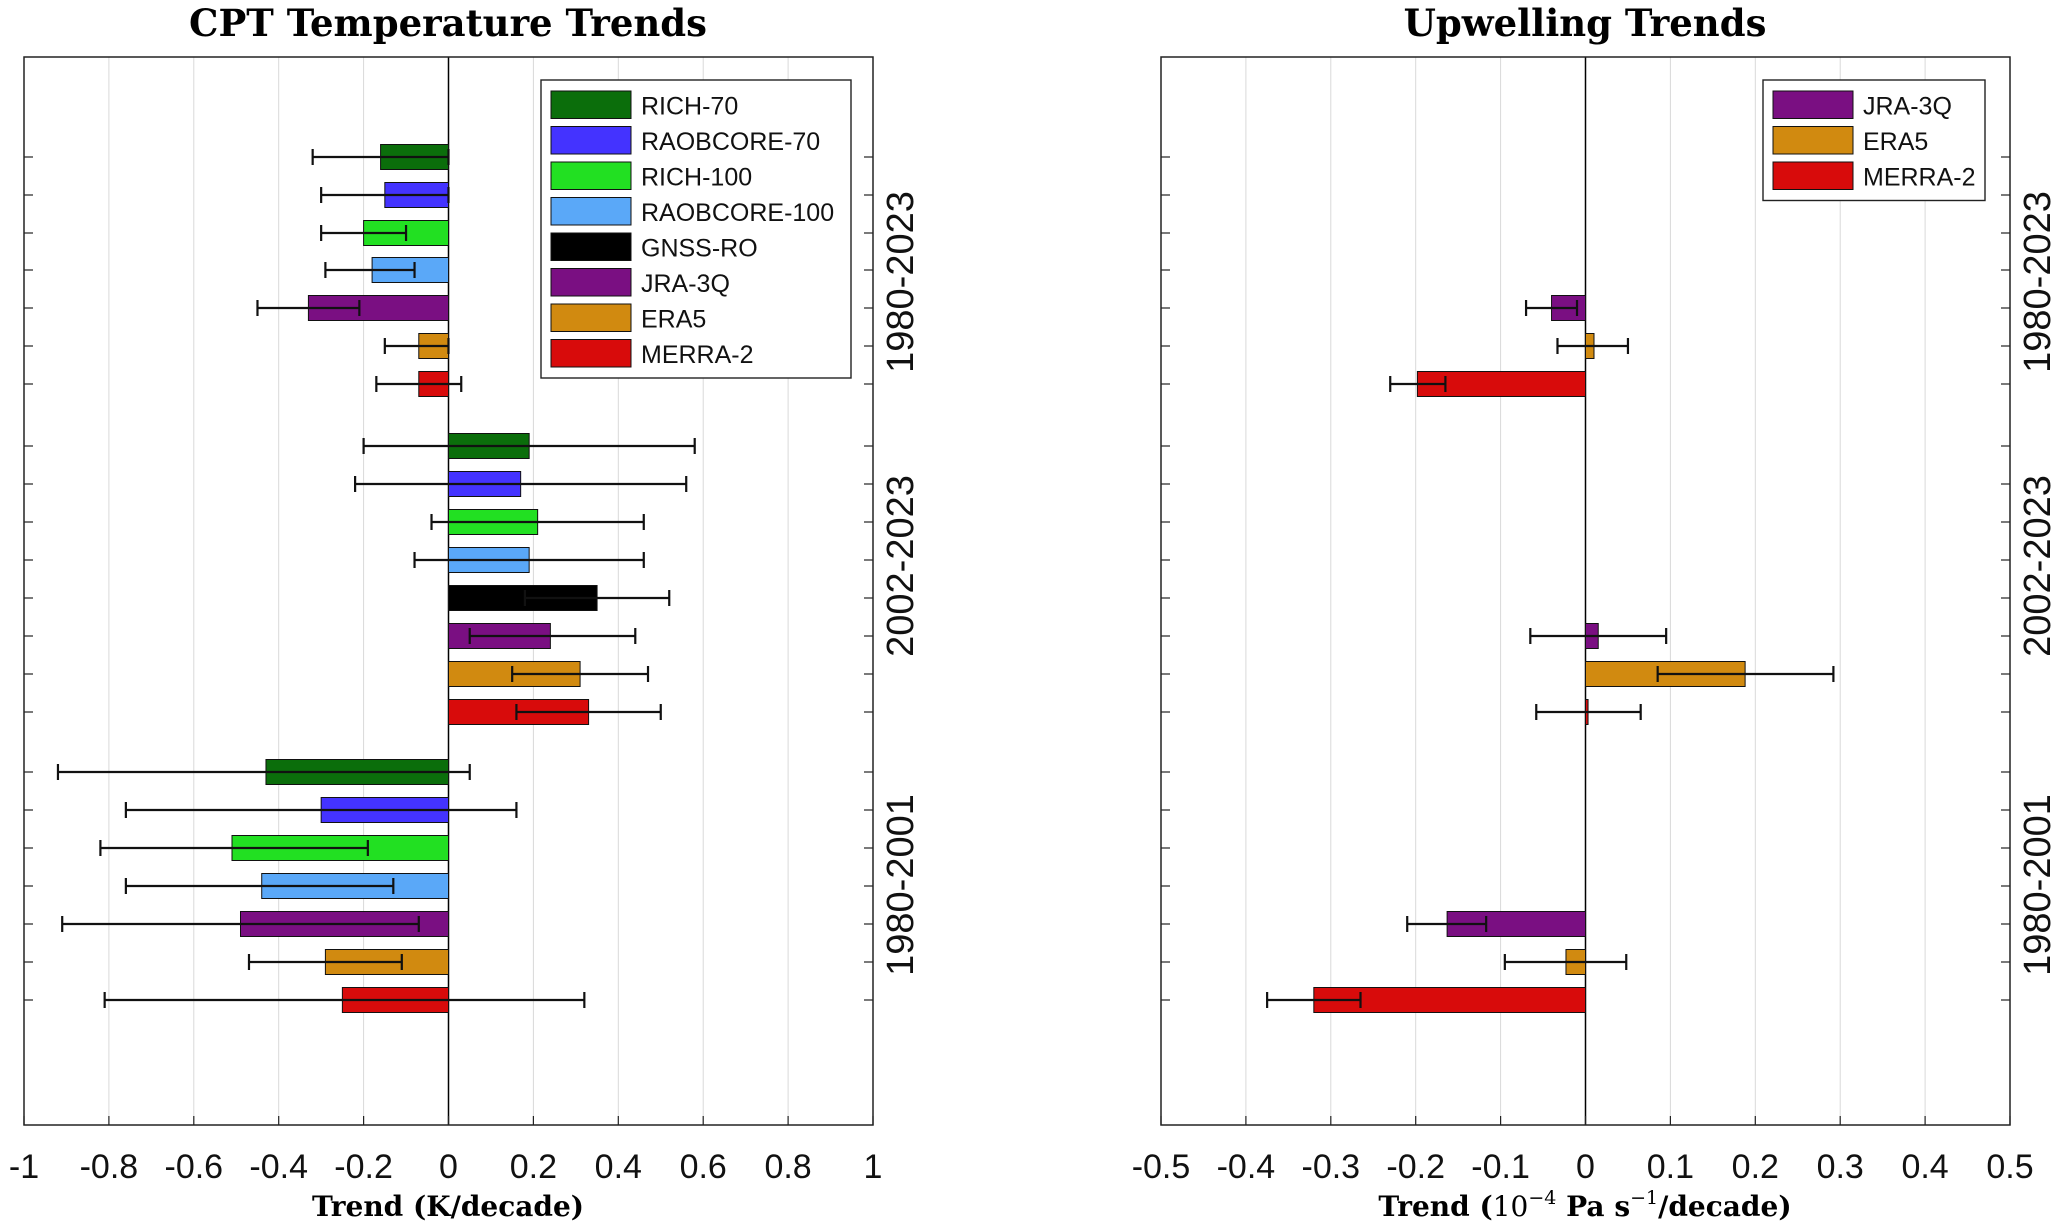  Describe the element at coordinates (1585, 1167) in the screenshot. I see `right-x-tick-label: 0` at that location.